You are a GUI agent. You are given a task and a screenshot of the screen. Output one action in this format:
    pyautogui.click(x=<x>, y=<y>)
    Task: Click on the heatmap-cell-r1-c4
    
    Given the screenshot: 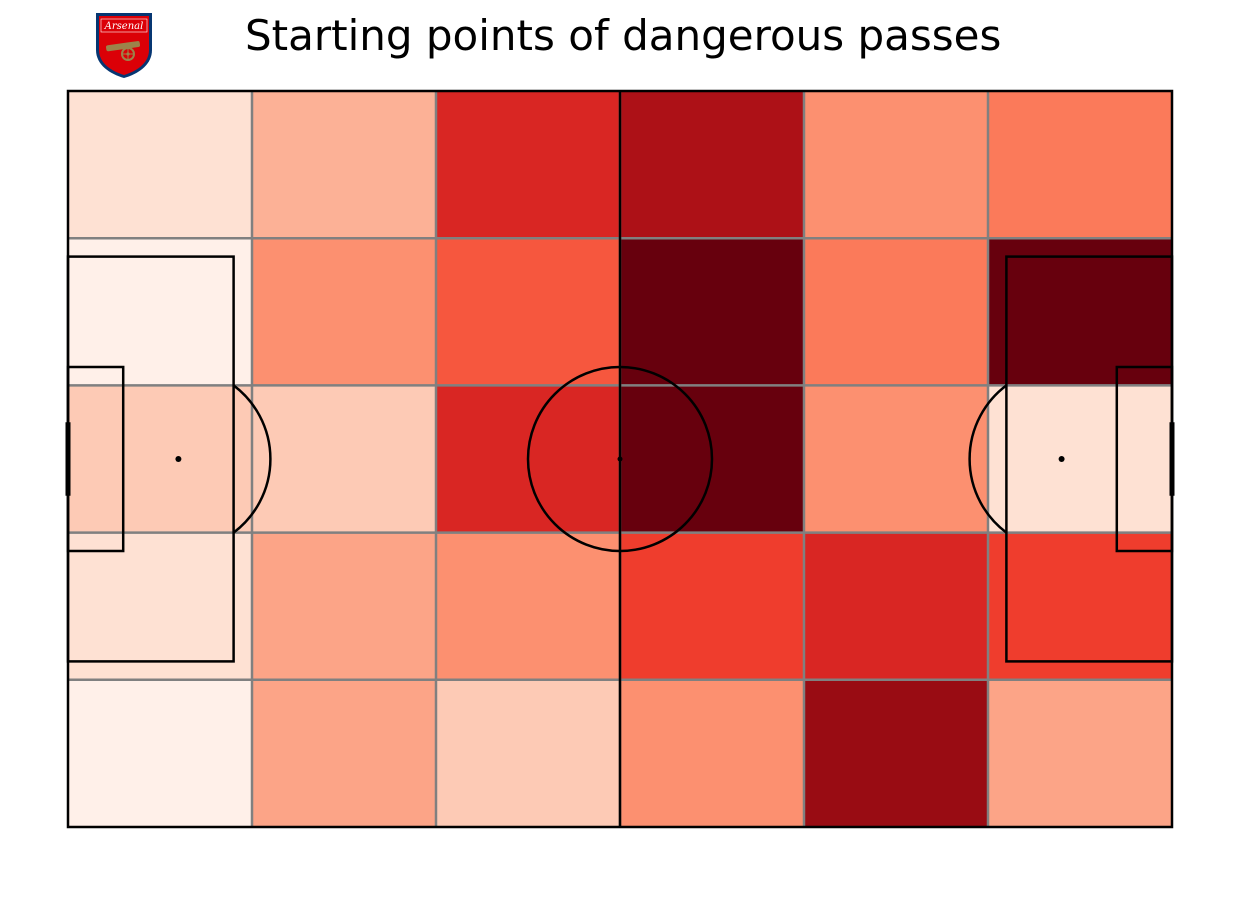 What is the action you would take?
    pyautogui.click(x=896, y=312)
    